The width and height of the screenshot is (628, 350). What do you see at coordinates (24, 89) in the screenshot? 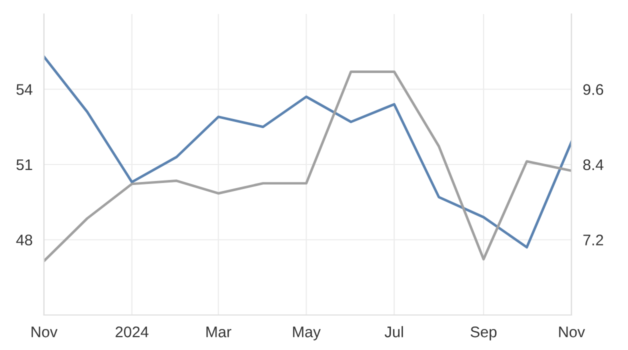
I see `y-tick-label: 54` at bounding box center [24, 89].